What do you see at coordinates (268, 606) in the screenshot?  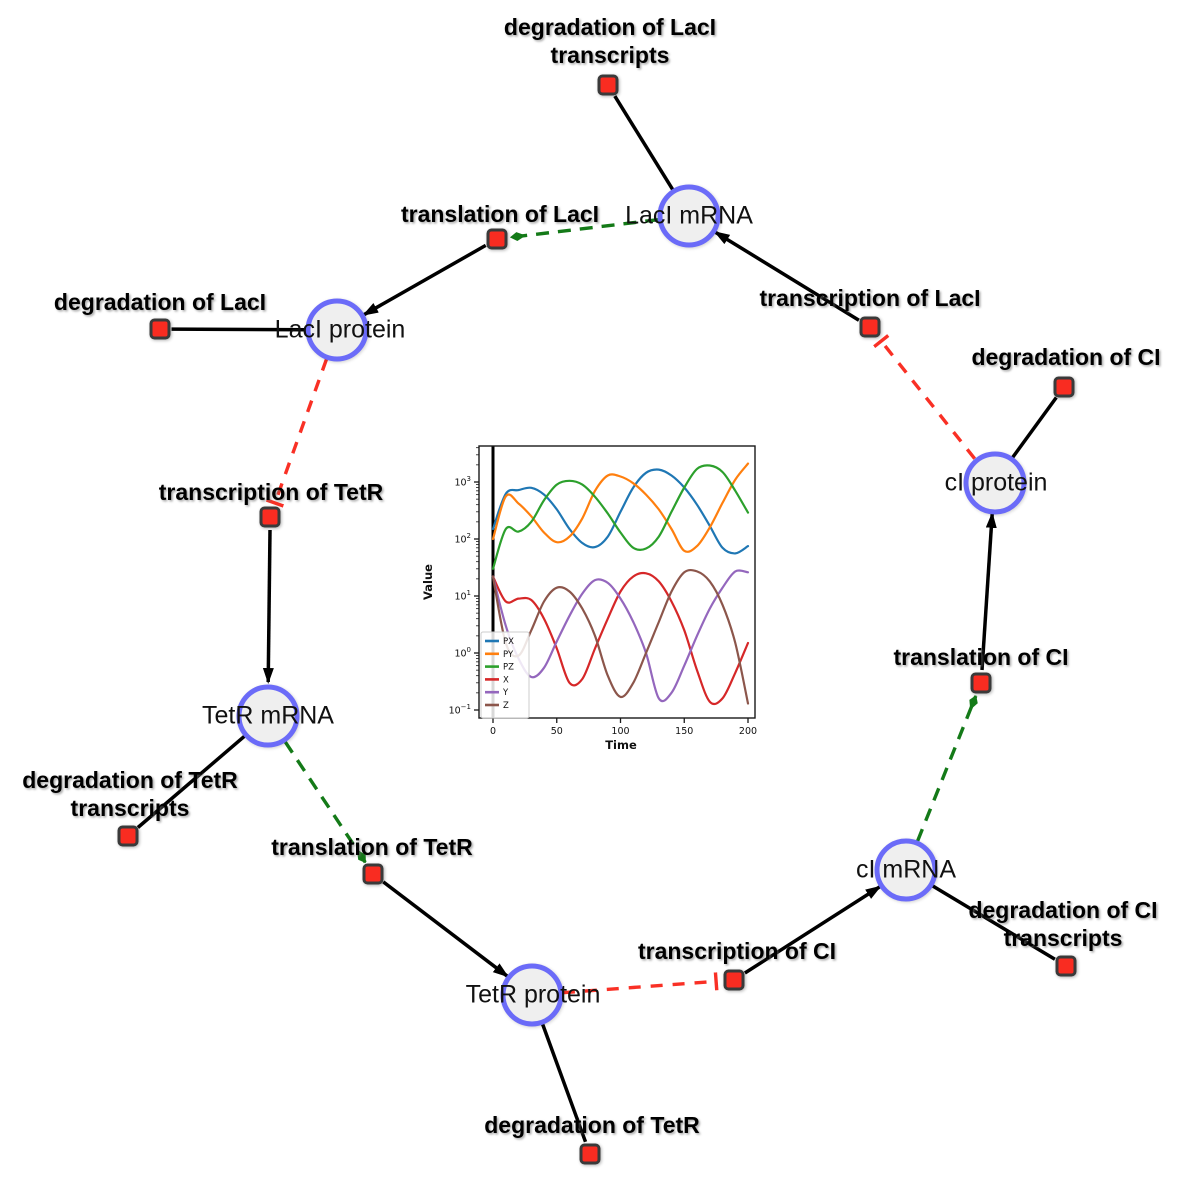 I see `edge-transcription-tetr-to-tetr-mrna` at bounding box center [268, 606].